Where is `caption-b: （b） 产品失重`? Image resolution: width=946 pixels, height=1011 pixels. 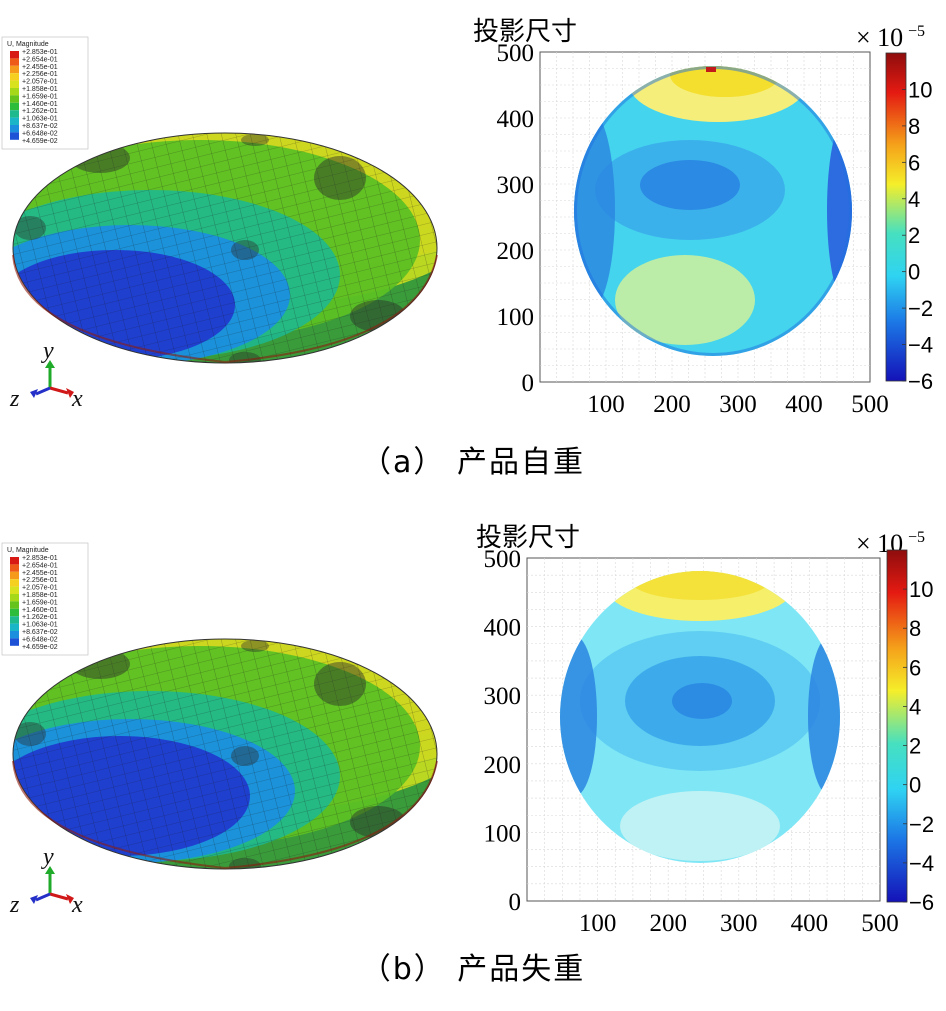 caption-b: （b） 产品失重 is located at coordinates (473, 969).